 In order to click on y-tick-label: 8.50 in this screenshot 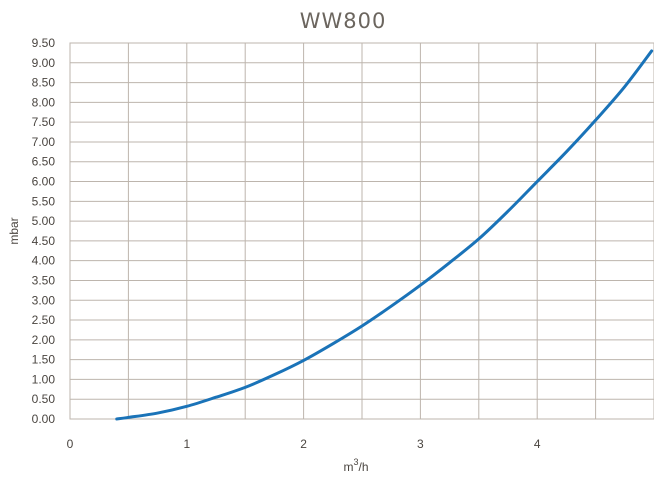, I will do `click(44, 83)`.